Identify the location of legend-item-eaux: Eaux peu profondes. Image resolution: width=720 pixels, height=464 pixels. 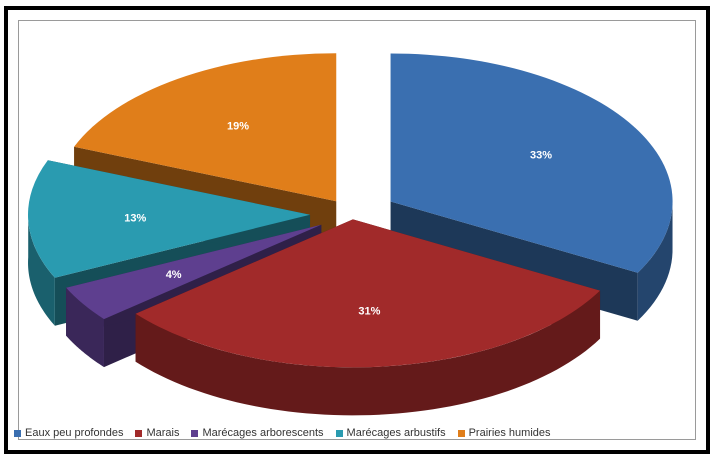
(68, 433).